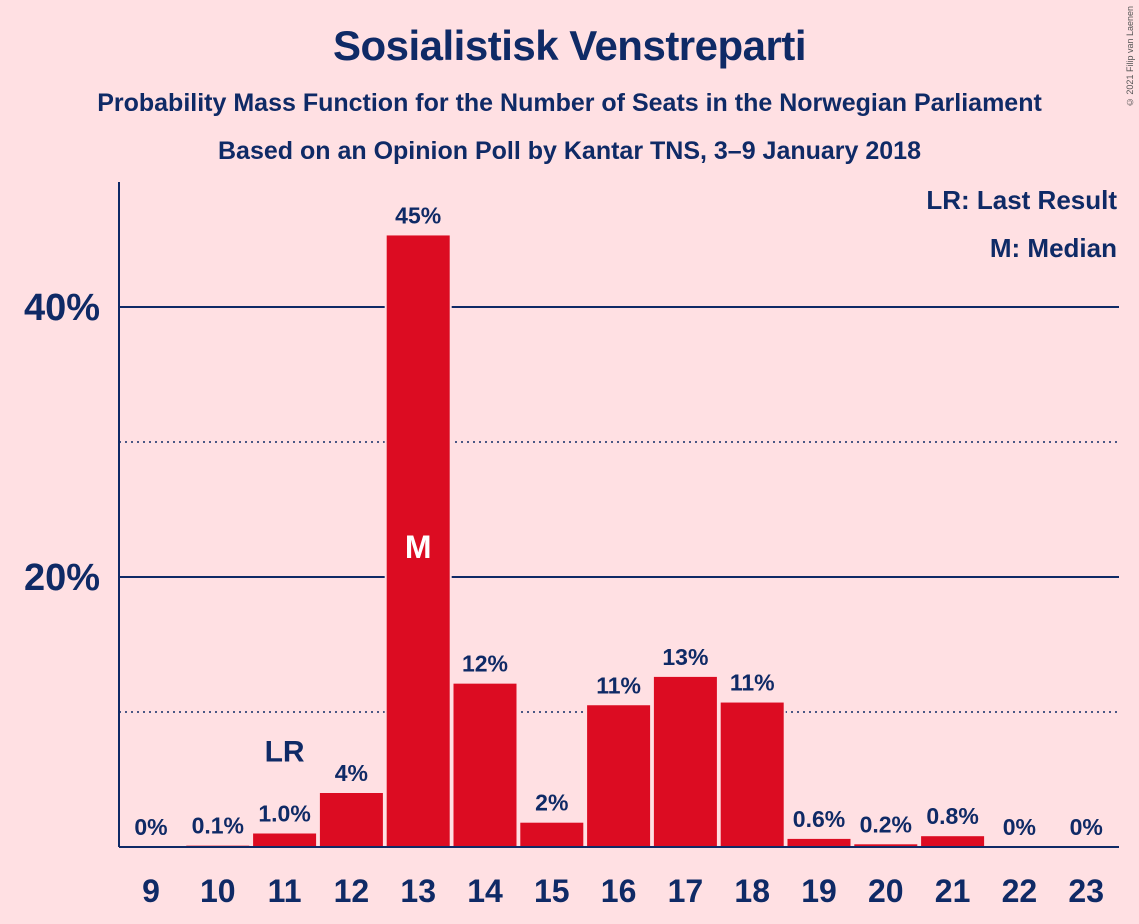  What do you see at coordinates (551, 803) in the screenshot?
I see `value-label: 2%` at bounding box center [551, 803].